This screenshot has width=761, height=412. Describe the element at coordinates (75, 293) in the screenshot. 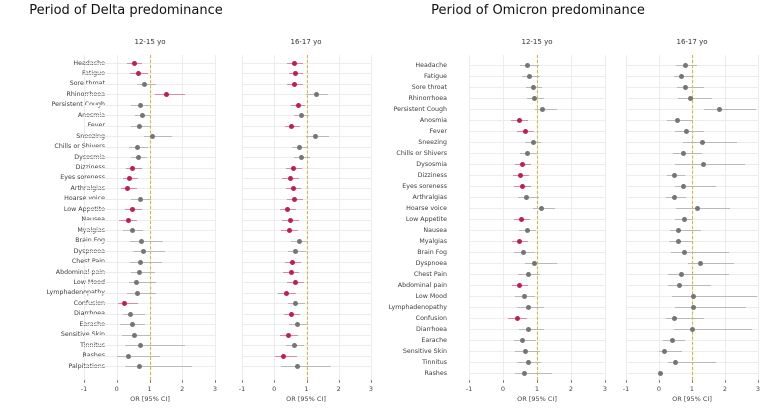

I see `symptom-label: Lymphadenopathy` at that location.